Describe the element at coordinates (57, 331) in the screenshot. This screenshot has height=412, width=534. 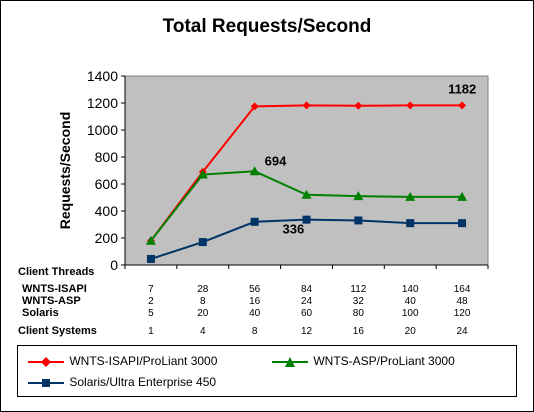
I see `client-systems-label: Client Systems` at that location.